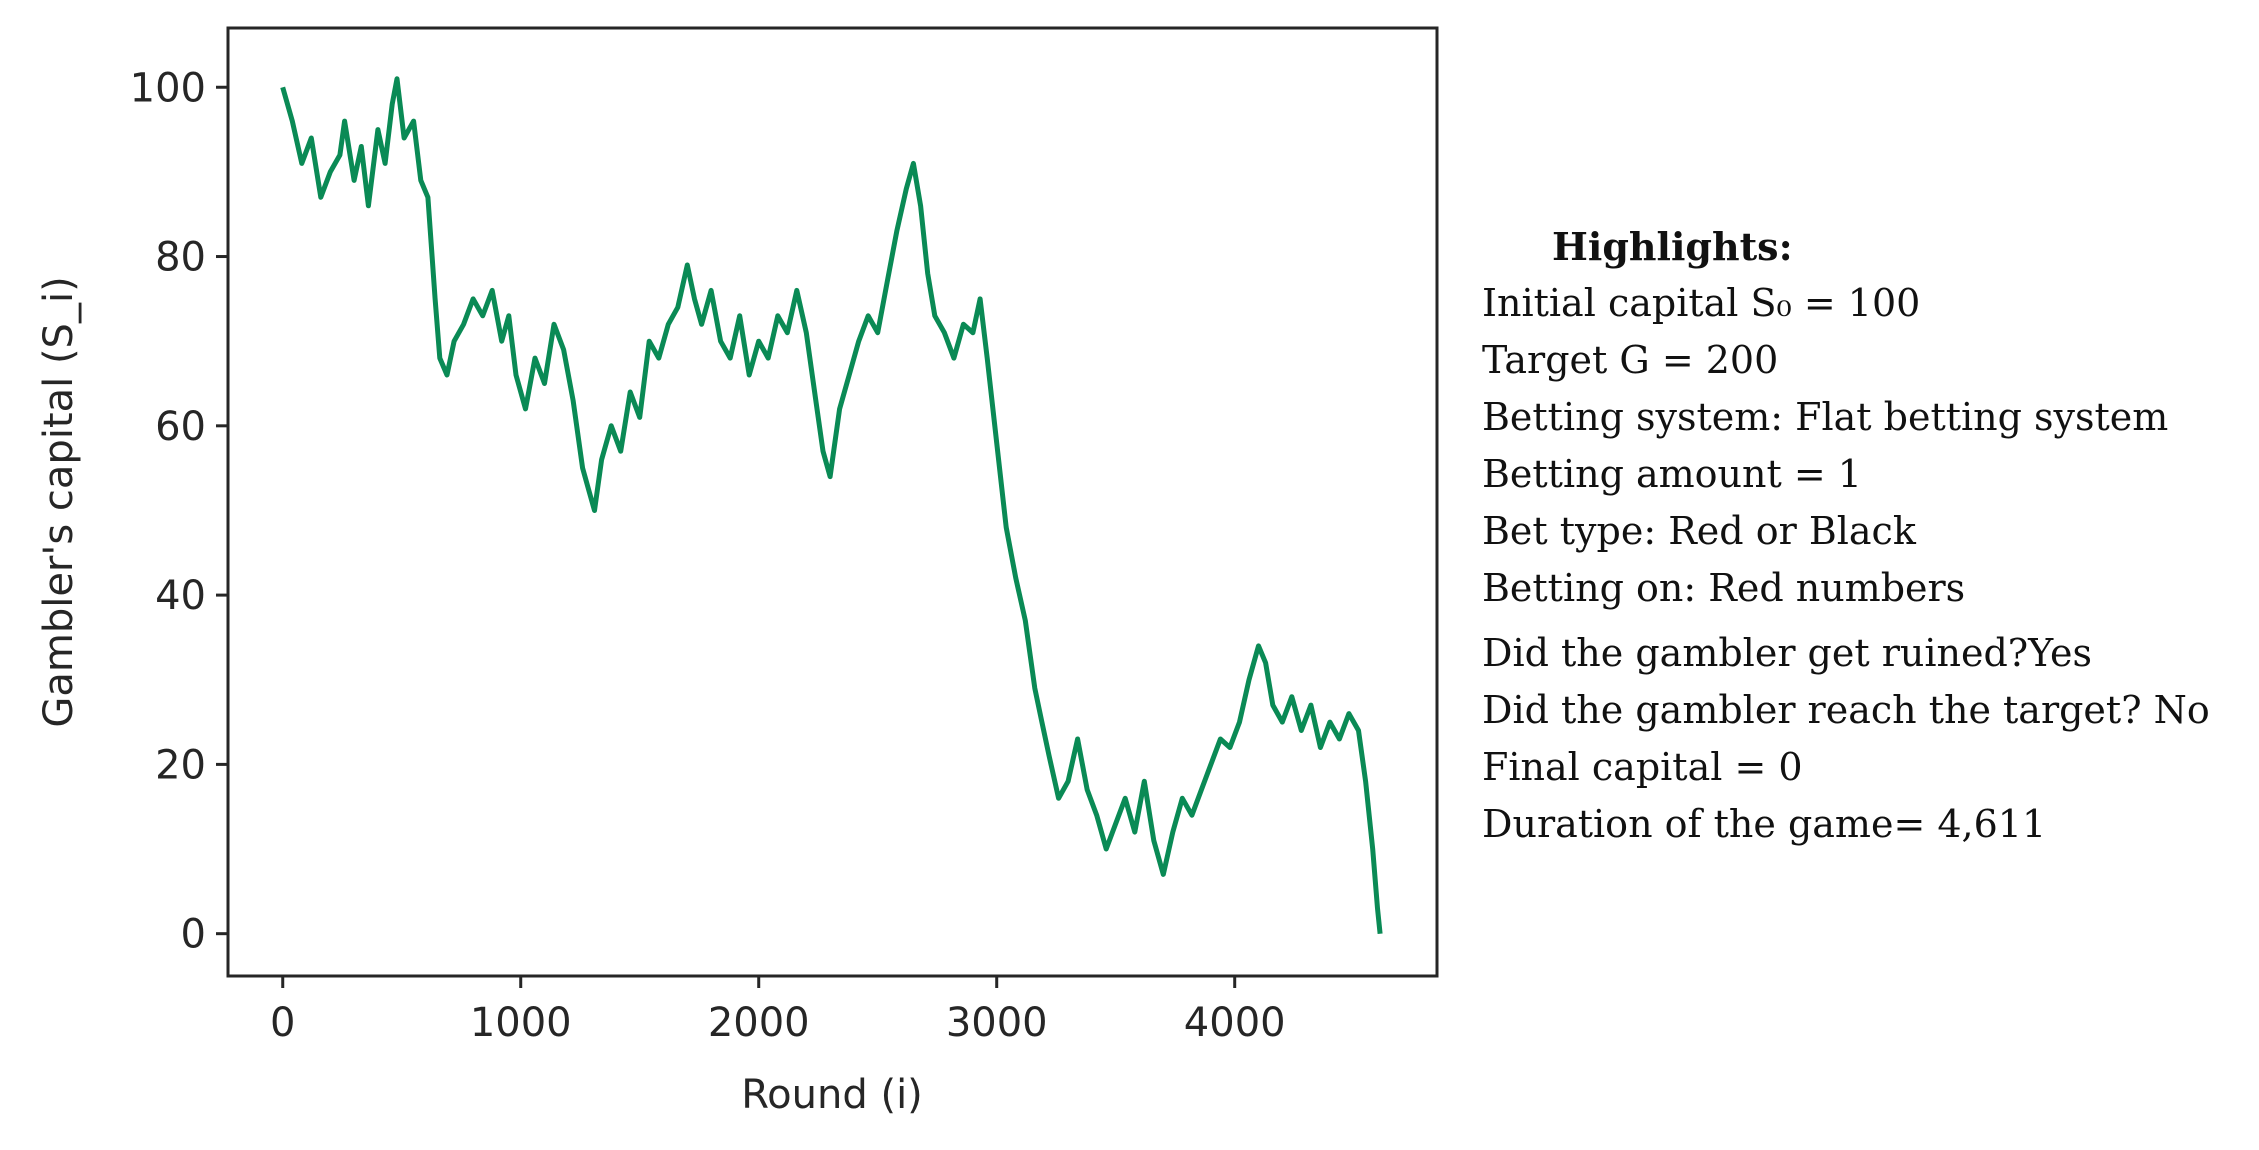 The height and width of the screenshot is (1150, 2259). Describe the element at coordinates (1701, 303) in the screenshot. I see `highlight-line: Initial capital S₀ = 100` at that location.